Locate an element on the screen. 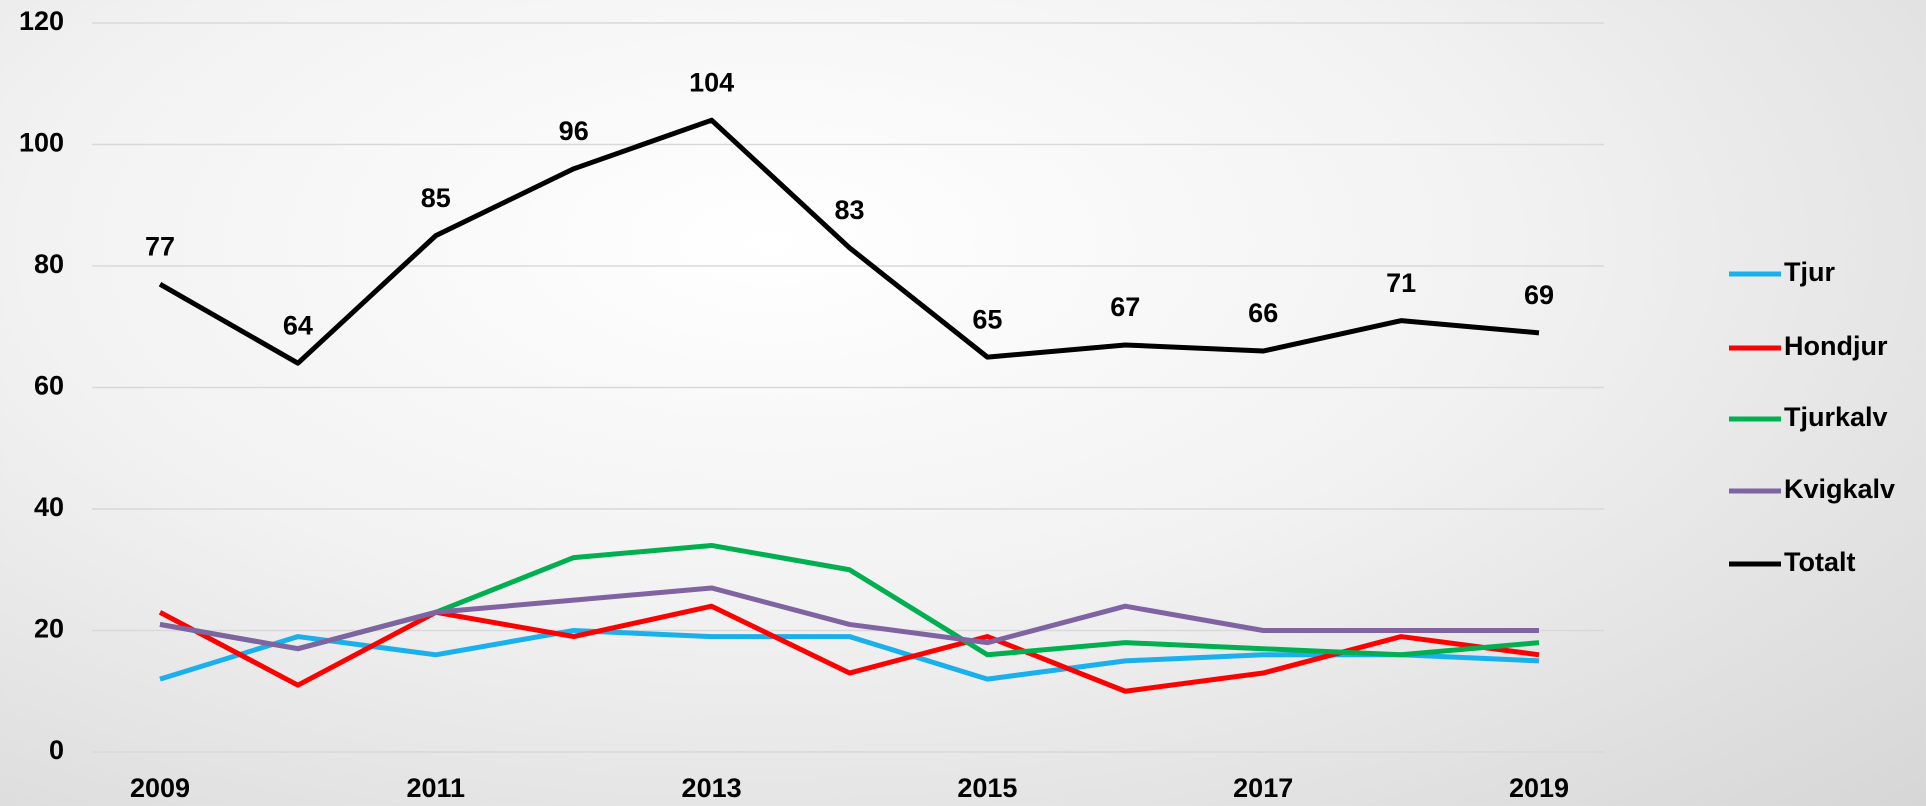  data-label: 69 is located at coordinates (1539, 295).